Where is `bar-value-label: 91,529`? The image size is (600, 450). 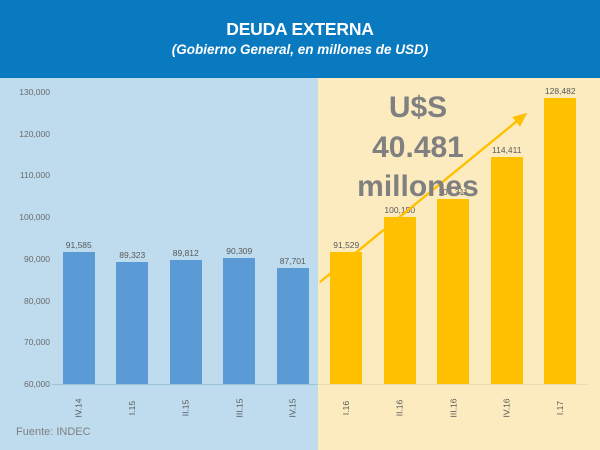
bar-value-label: 91,529 is located at coordinates (346, 245).